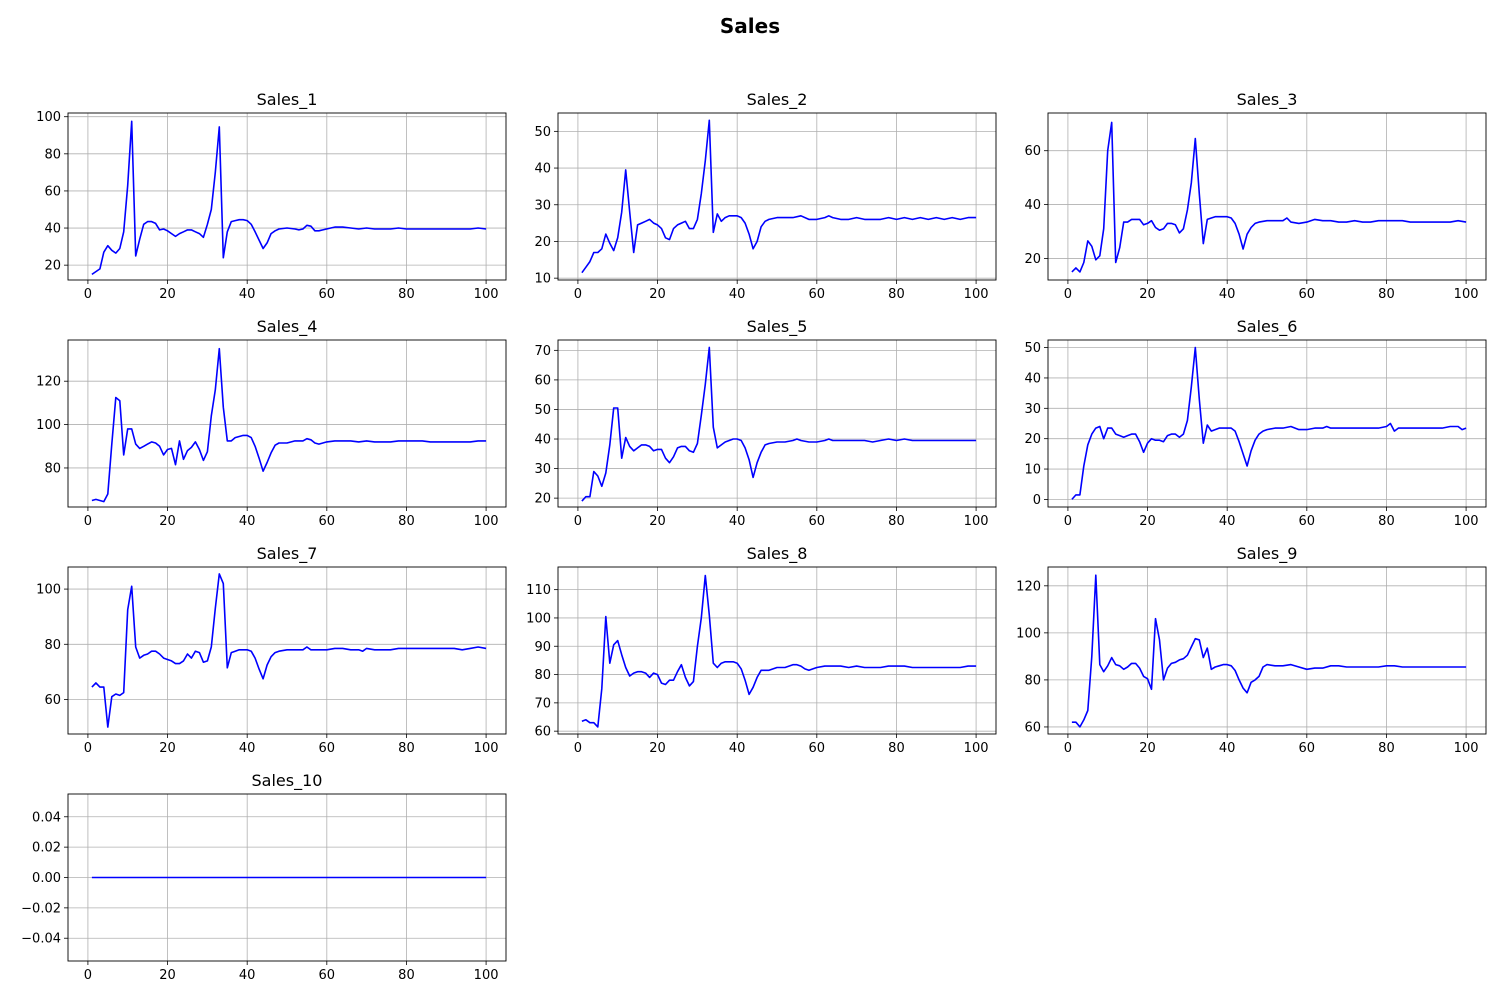 The image size is (1500, 1000). I want to click on subplot-4: 0 20 40 60 80 100 80 100 120 Sales_4, so click(271, 423).